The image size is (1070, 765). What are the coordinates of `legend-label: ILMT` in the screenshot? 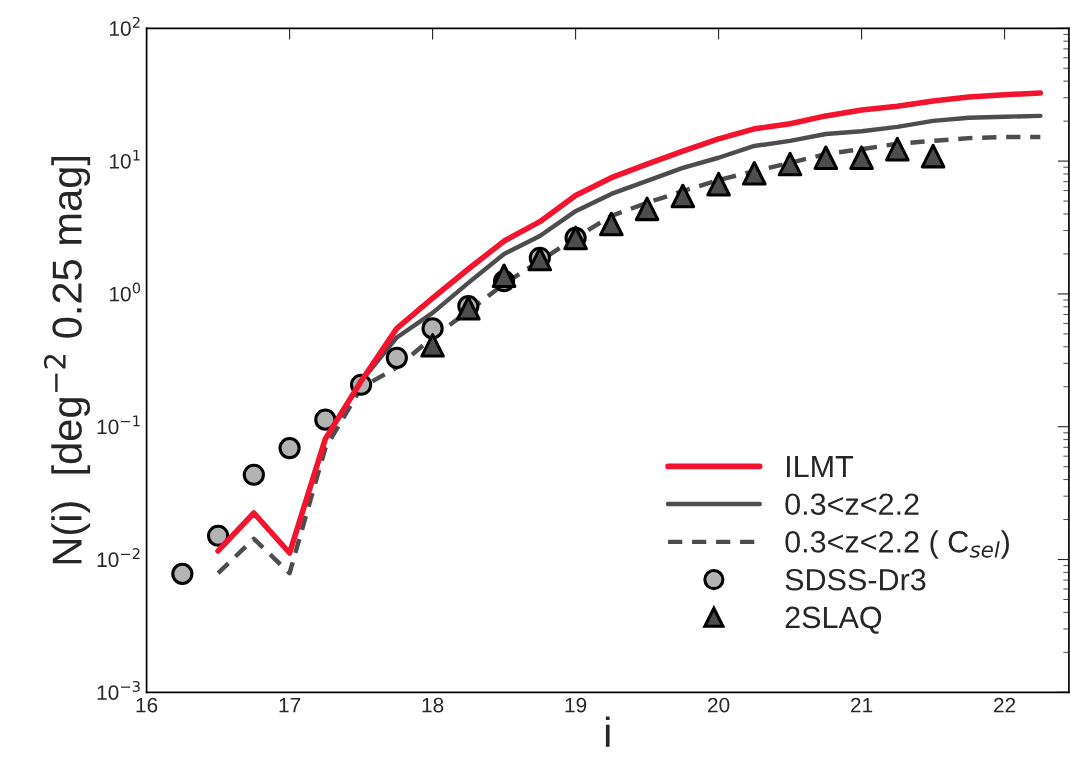 It's located at (820, 467).